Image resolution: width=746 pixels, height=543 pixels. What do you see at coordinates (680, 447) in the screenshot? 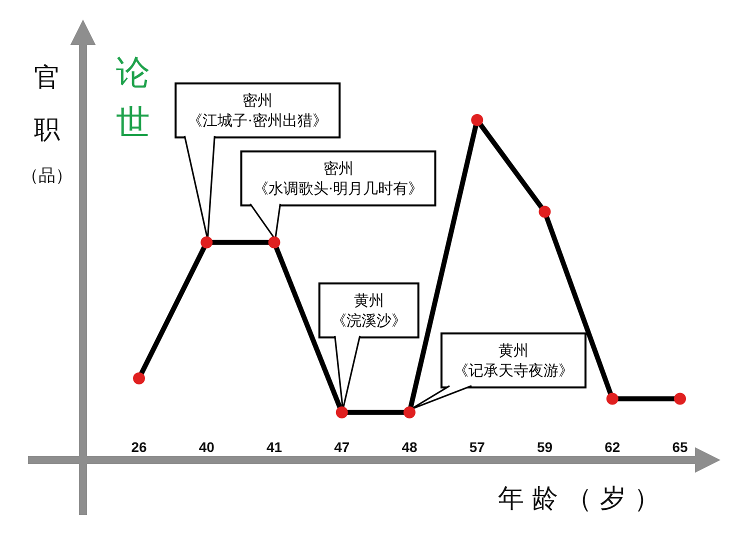
I see `x-tick-label: 65` at bounding box center [680, 447].